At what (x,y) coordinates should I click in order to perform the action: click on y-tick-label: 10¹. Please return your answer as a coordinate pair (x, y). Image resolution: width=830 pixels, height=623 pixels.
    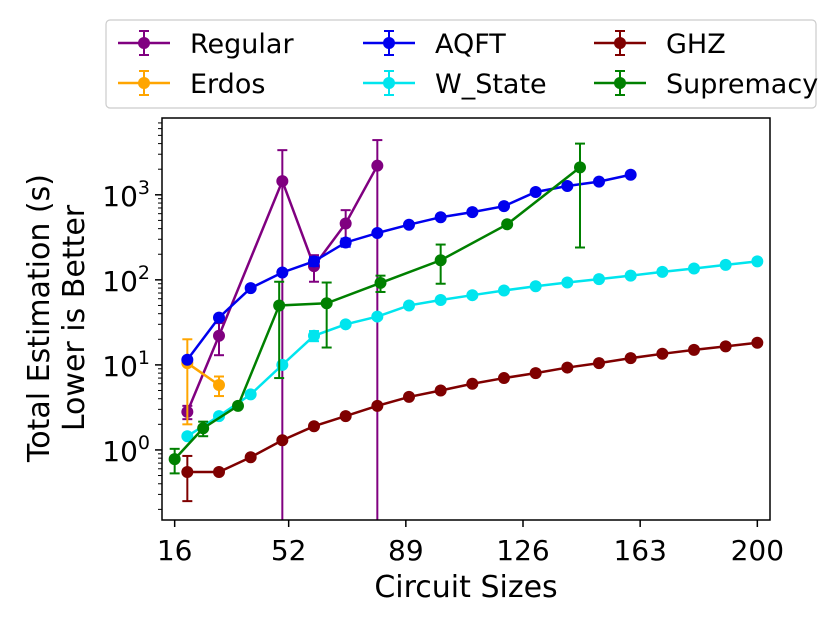
    Looking at the image, I should click on (126, 365).